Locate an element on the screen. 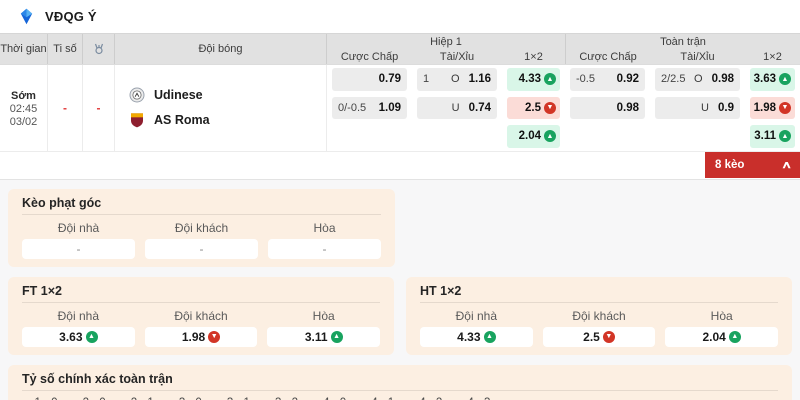  league-header: VĐQG Ý is located at coordinates (400, 16).